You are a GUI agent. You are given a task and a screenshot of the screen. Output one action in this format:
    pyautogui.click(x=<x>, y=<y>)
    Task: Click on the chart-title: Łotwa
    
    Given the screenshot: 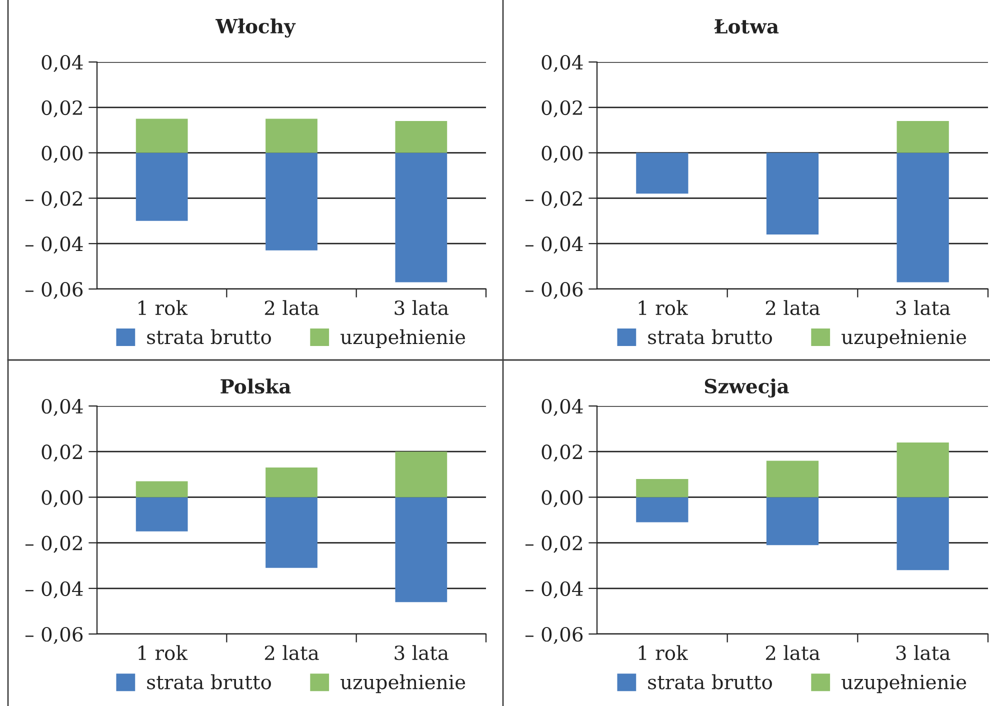 What is the action you would take?
    pyautogui.click(x=746, y=26)
    